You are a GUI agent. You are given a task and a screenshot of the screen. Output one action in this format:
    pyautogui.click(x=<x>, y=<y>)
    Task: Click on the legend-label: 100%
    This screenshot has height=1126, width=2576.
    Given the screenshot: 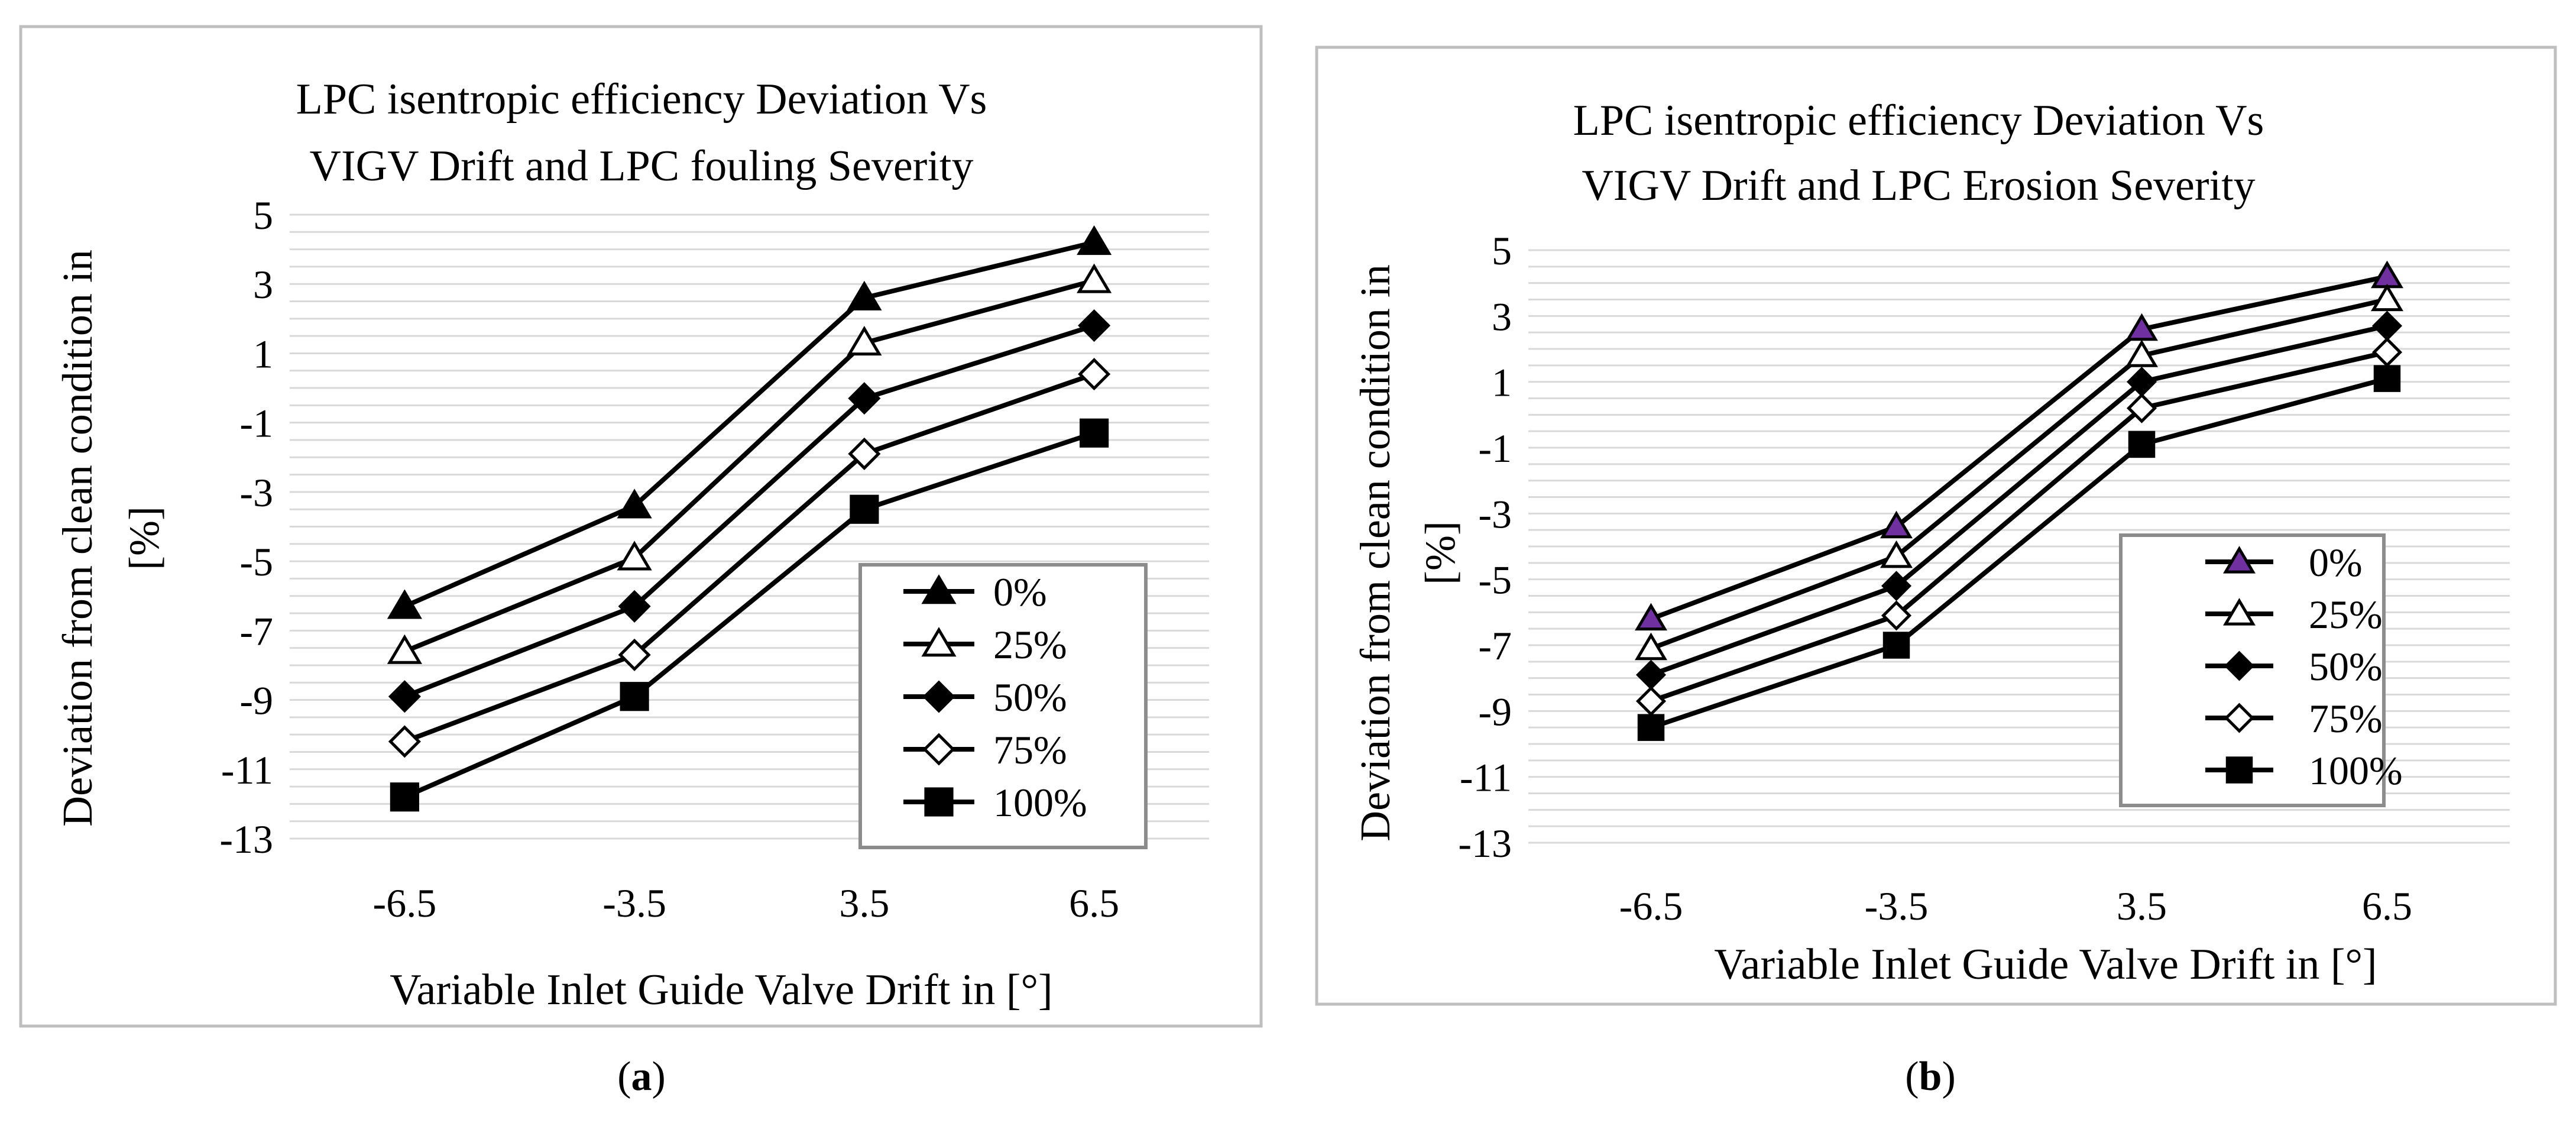 What is the action you would take?
    pyautogui.click(x=1040, y=802)
    